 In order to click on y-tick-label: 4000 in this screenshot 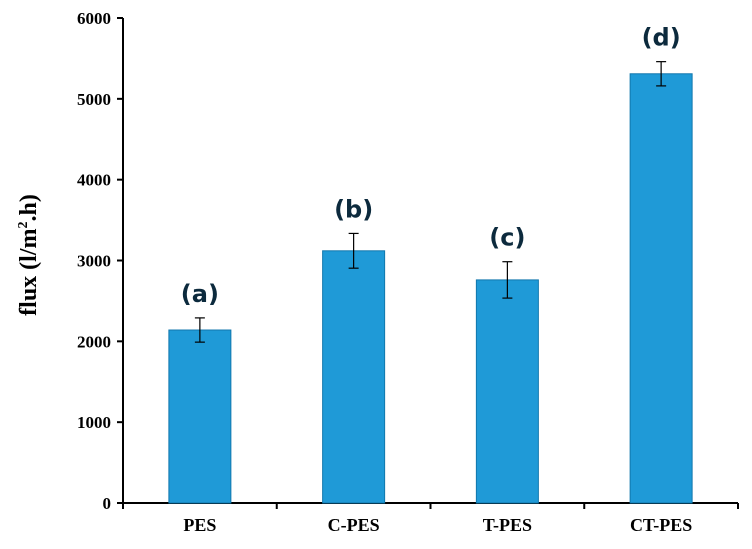, I will do `click(94, 180)`.